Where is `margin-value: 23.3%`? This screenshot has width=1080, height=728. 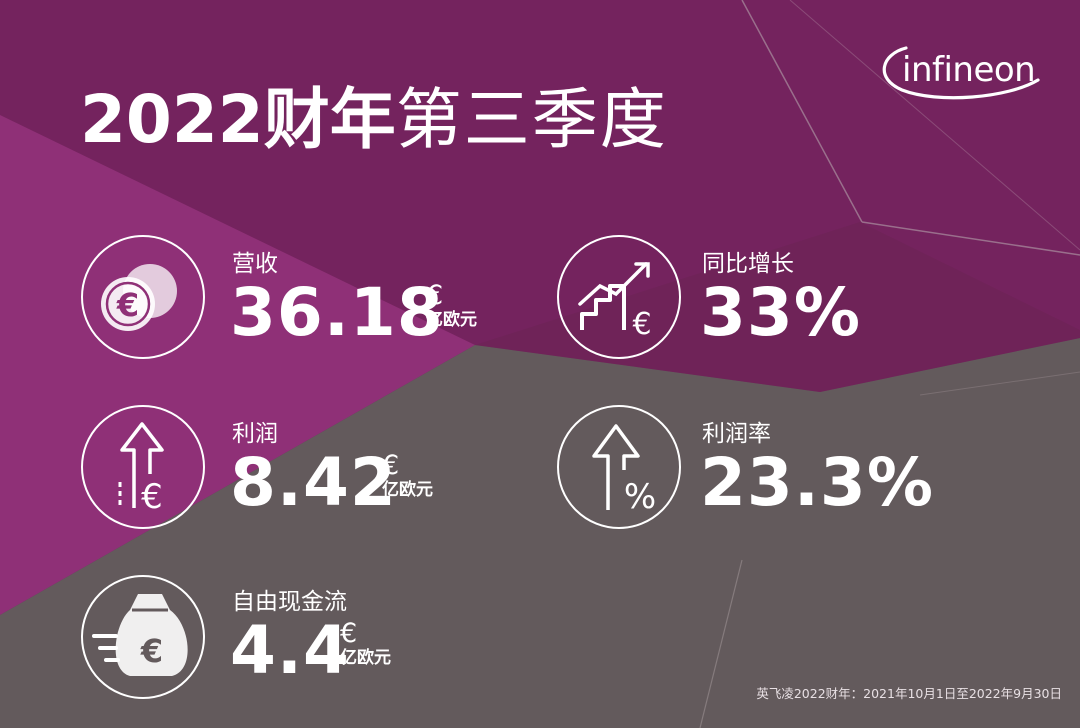
margin-value: 23.3% is located at coordinates (817, 482).